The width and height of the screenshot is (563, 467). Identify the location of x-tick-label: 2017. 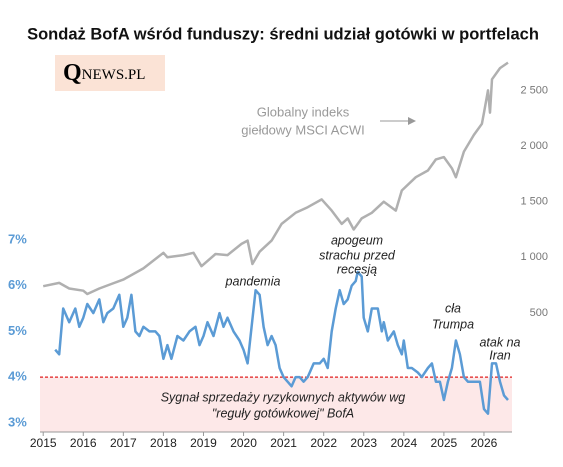
(123, 443).